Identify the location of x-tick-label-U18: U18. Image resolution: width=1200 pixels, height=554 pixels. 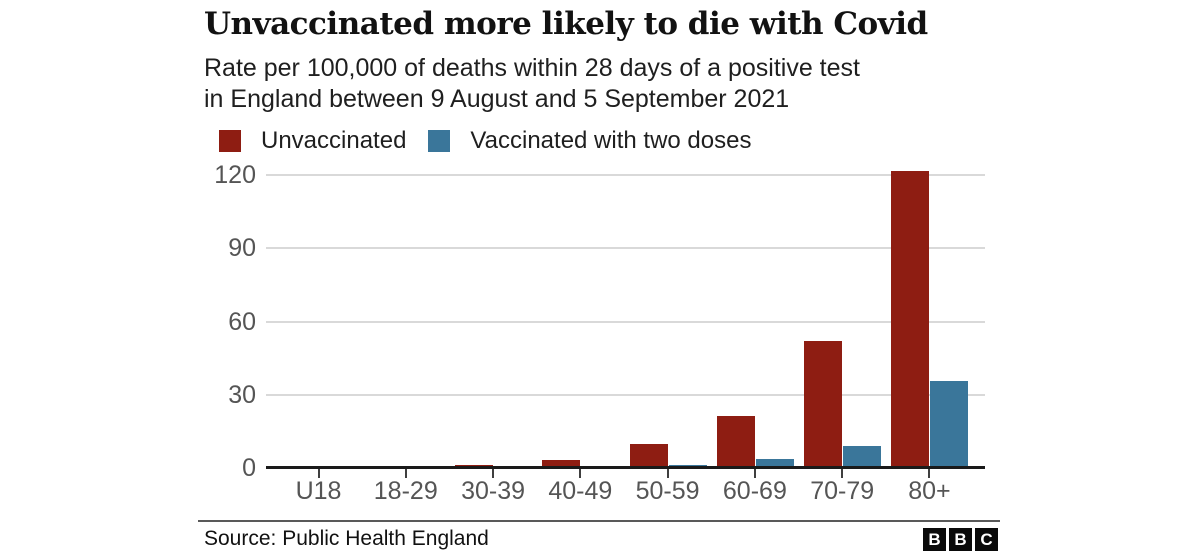
(318, 491).